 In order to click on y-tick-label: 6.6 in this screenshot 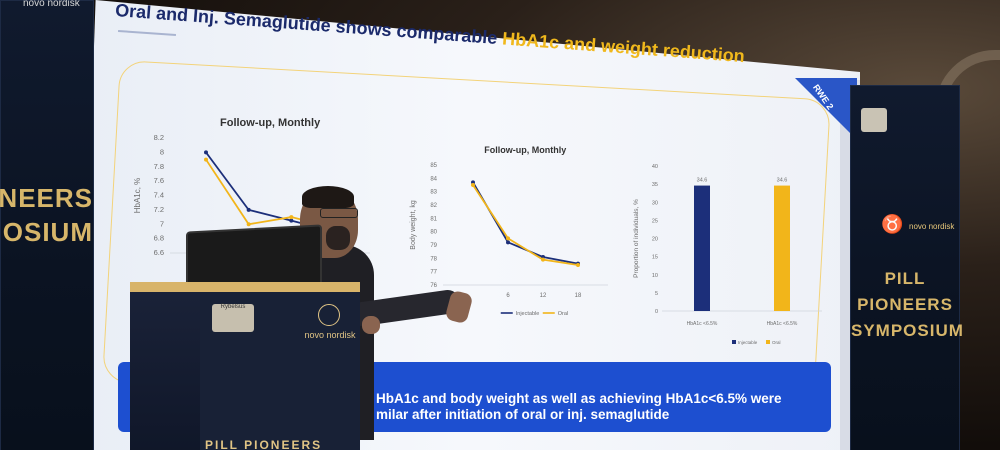, I will do `click(159, 252)`.